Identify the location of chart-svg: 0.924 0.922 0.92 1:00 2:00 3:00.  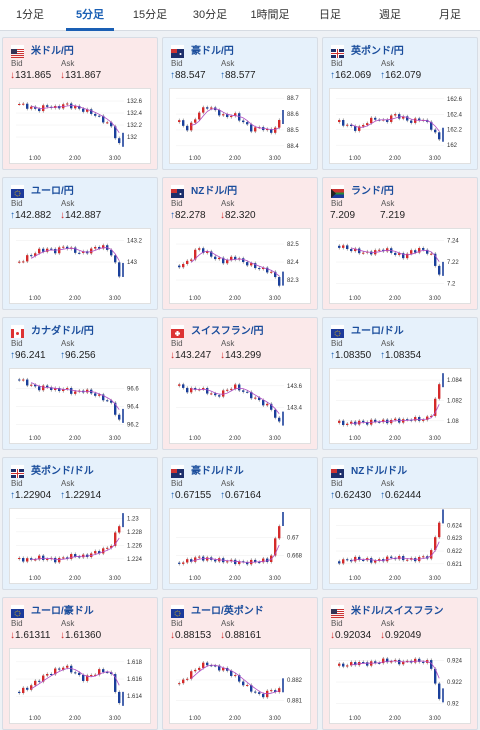
(399, 689).